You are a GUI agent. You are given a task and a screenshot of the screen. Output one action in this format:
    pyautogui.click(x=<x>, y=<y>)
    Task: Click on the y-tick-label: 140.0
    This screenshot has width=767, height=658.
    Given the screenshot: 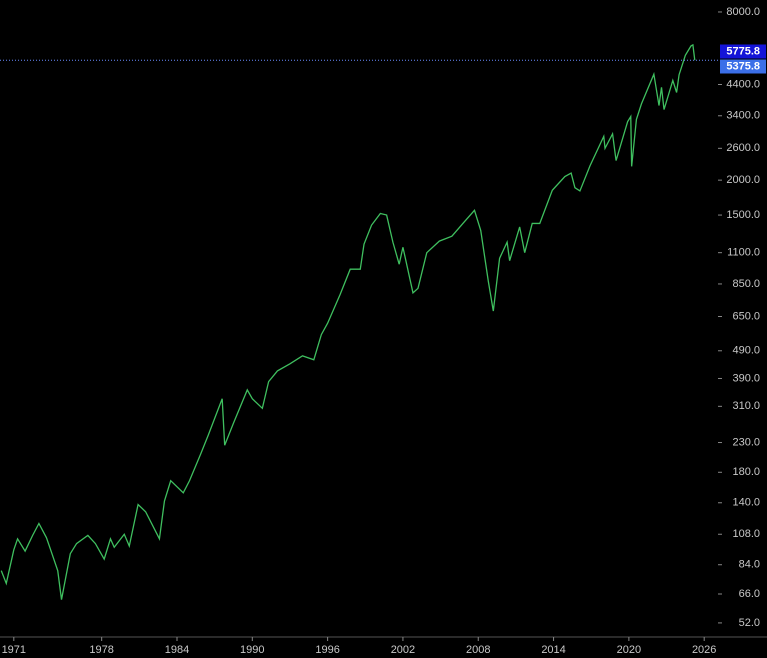 What is the action you would take?
    pyautogui.click(x=746, y=503)
    